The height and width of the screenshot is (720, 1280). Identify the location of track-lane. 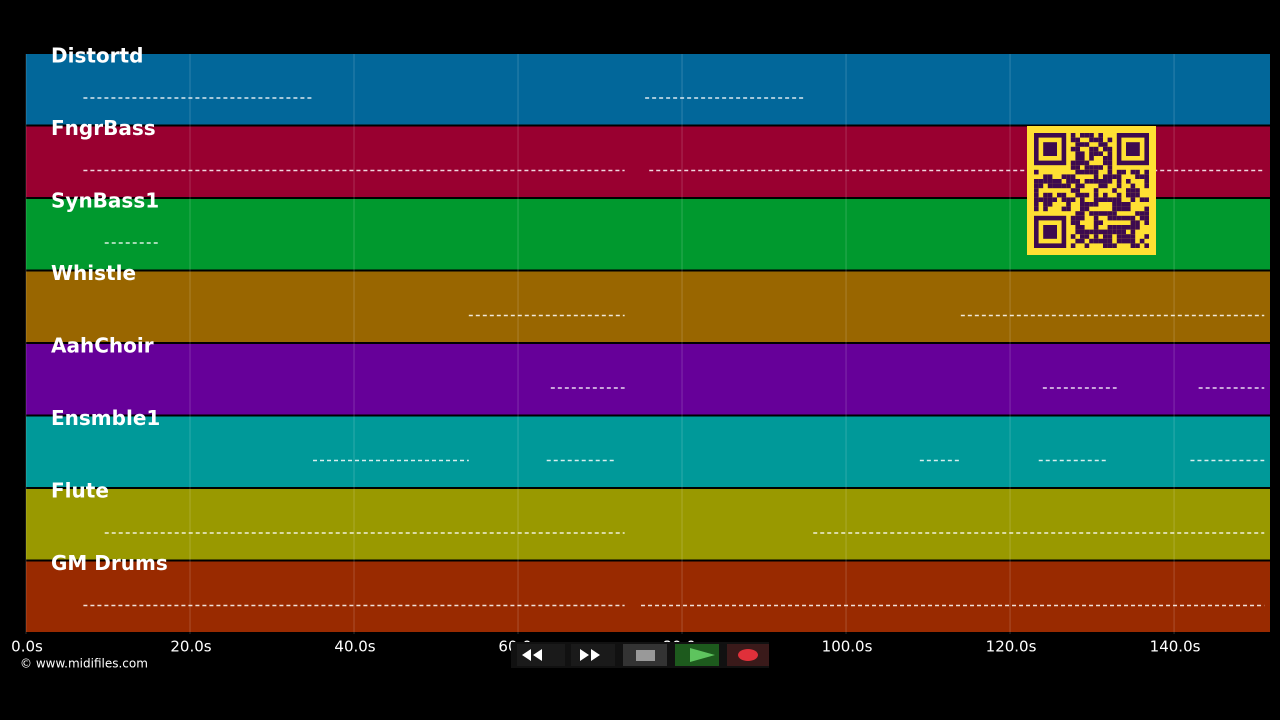
(648, 89).